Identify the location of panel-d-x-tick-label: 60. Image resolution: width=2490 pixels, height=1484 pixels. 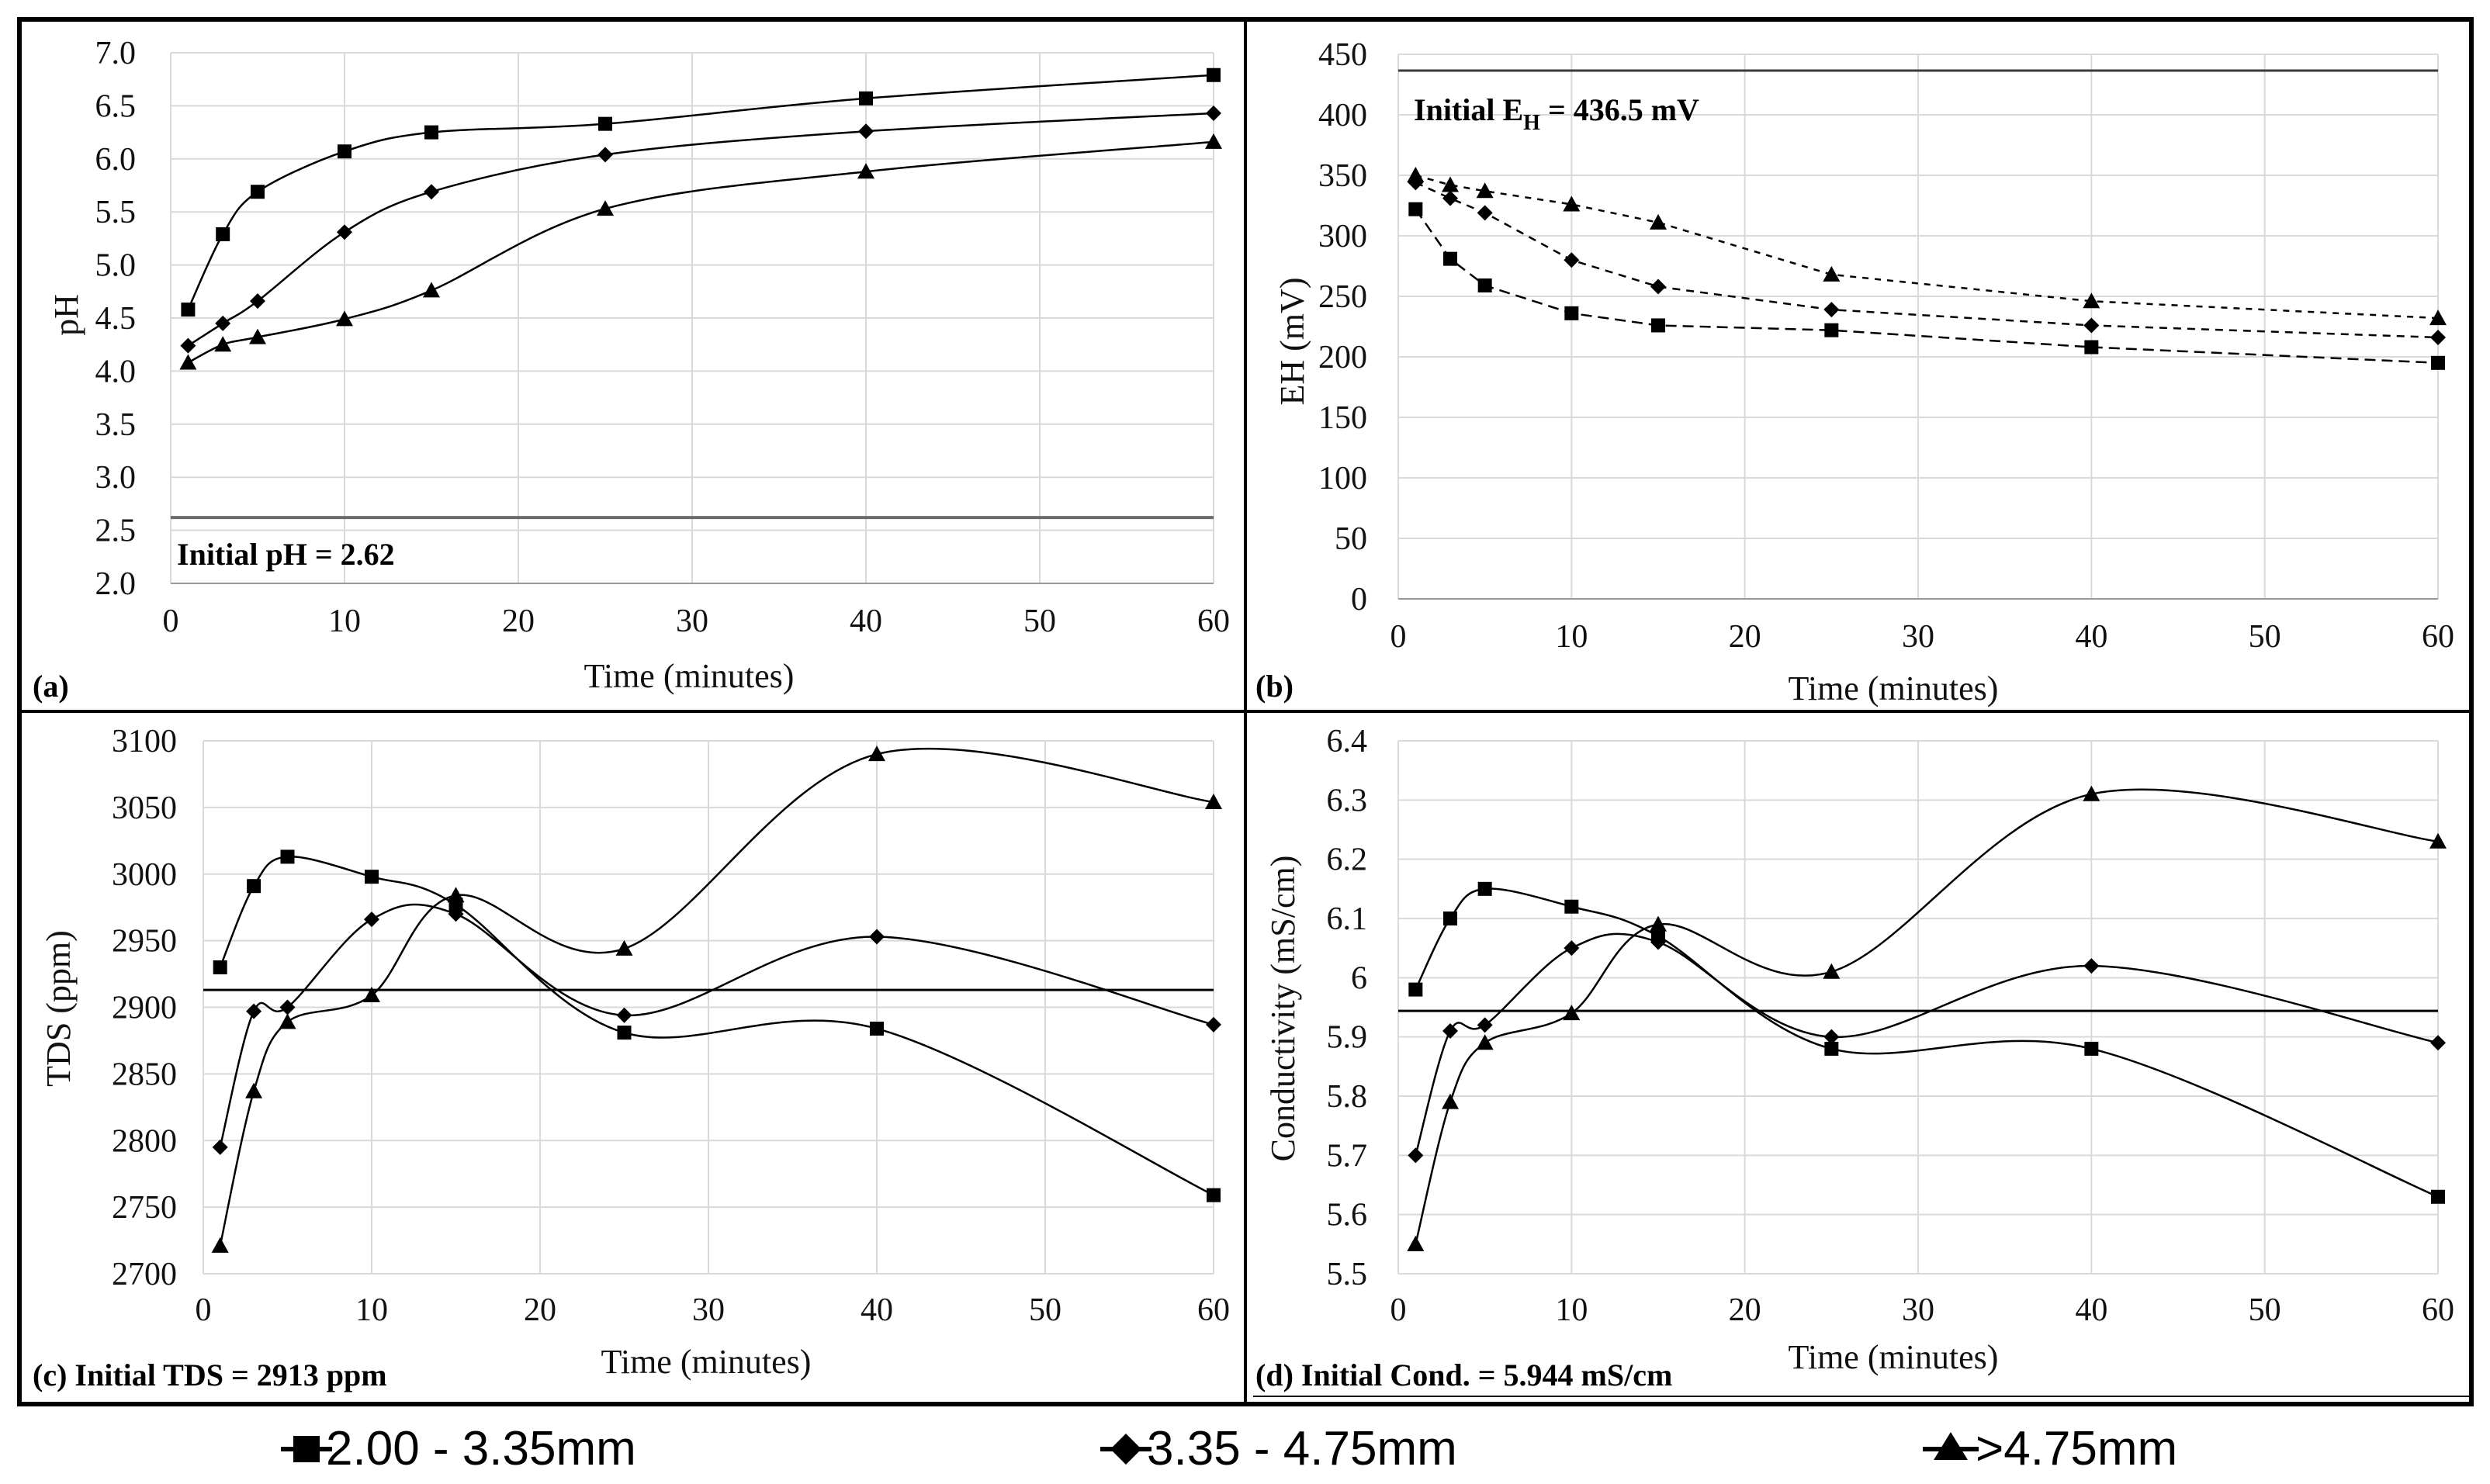
(2438, 1310).